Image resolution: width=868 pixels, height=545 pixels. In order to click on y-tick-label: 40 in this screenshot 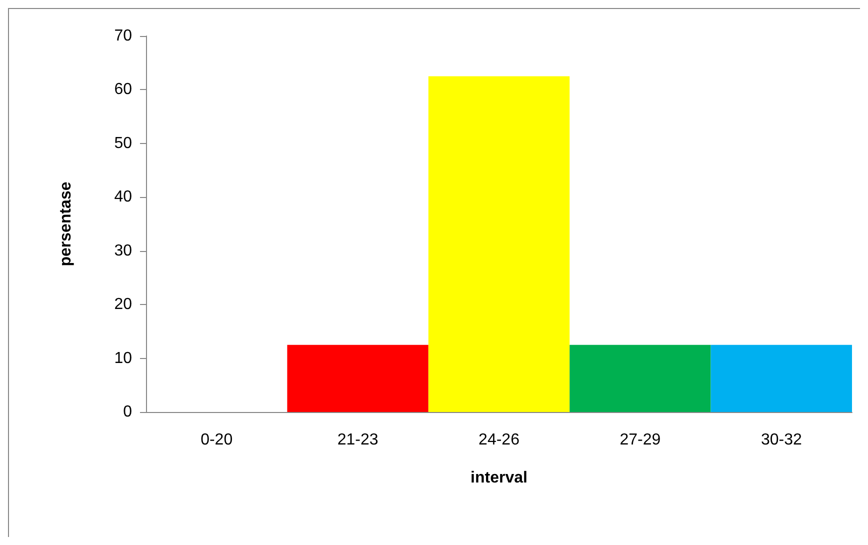, I will do `click(123, 197)`.